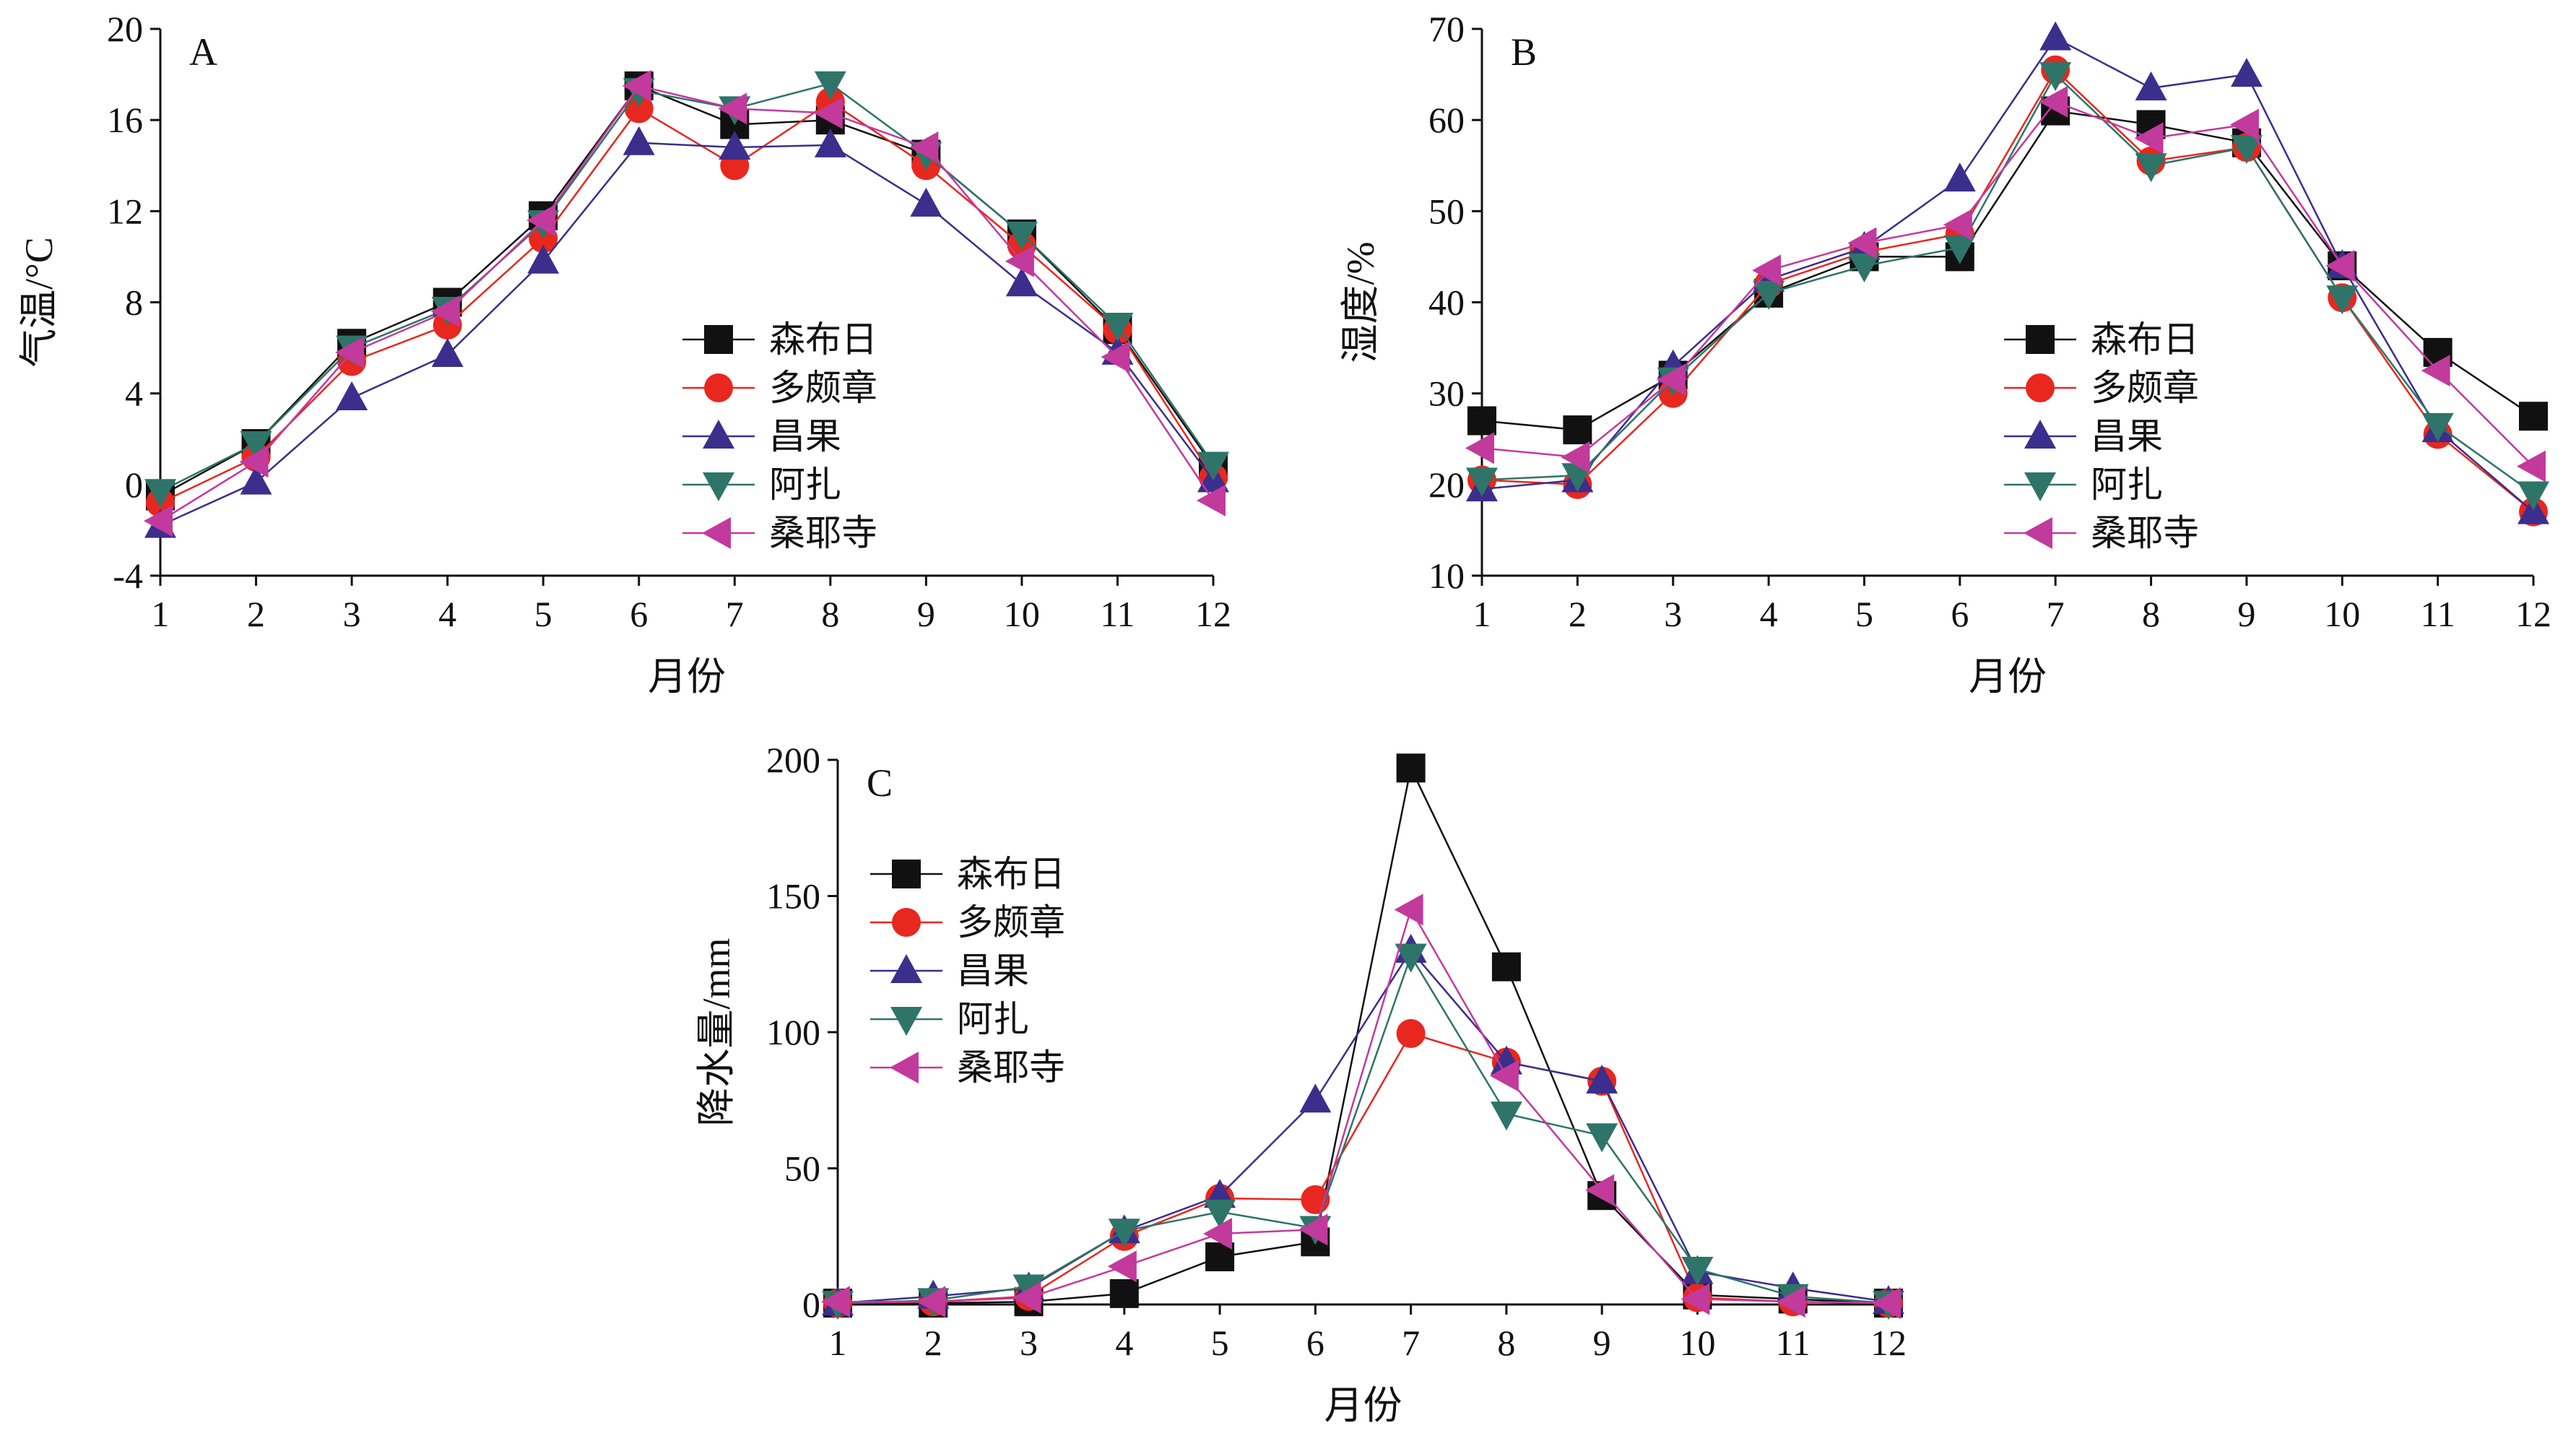 The width and height of the screenshot is (2576, 1441). I want to click on panel-label: B, so click(1524, 52).